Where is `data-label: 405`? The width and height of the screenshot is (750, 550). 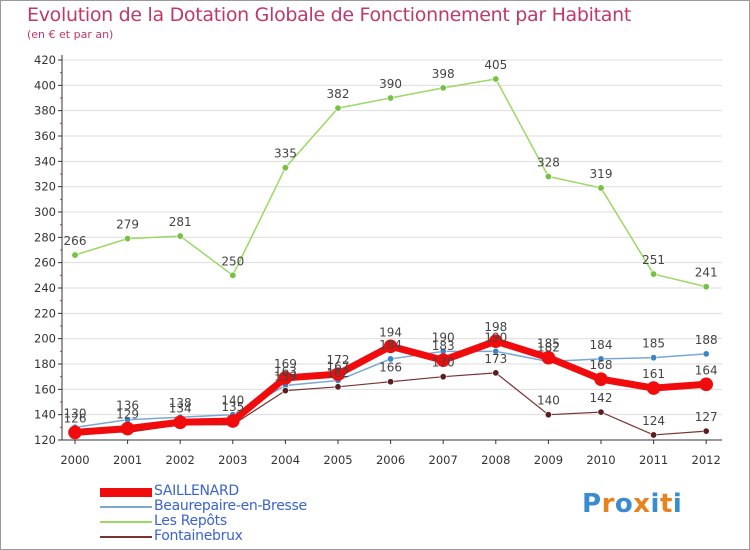
data-label: 405 is located at coordinates (495, 65).